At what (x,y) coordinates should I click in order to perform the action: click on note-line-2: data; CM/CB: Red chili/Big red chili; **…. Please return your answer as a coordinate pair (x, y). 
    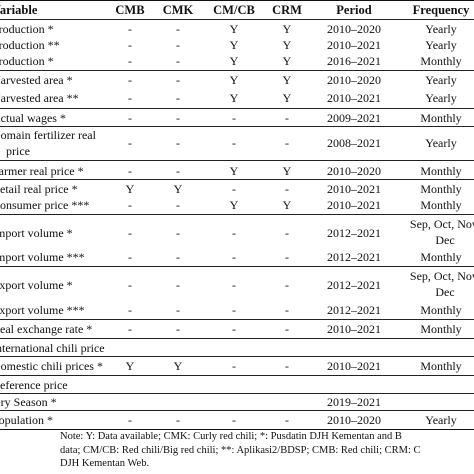
    Looking at the image, I should click on (240, 450).